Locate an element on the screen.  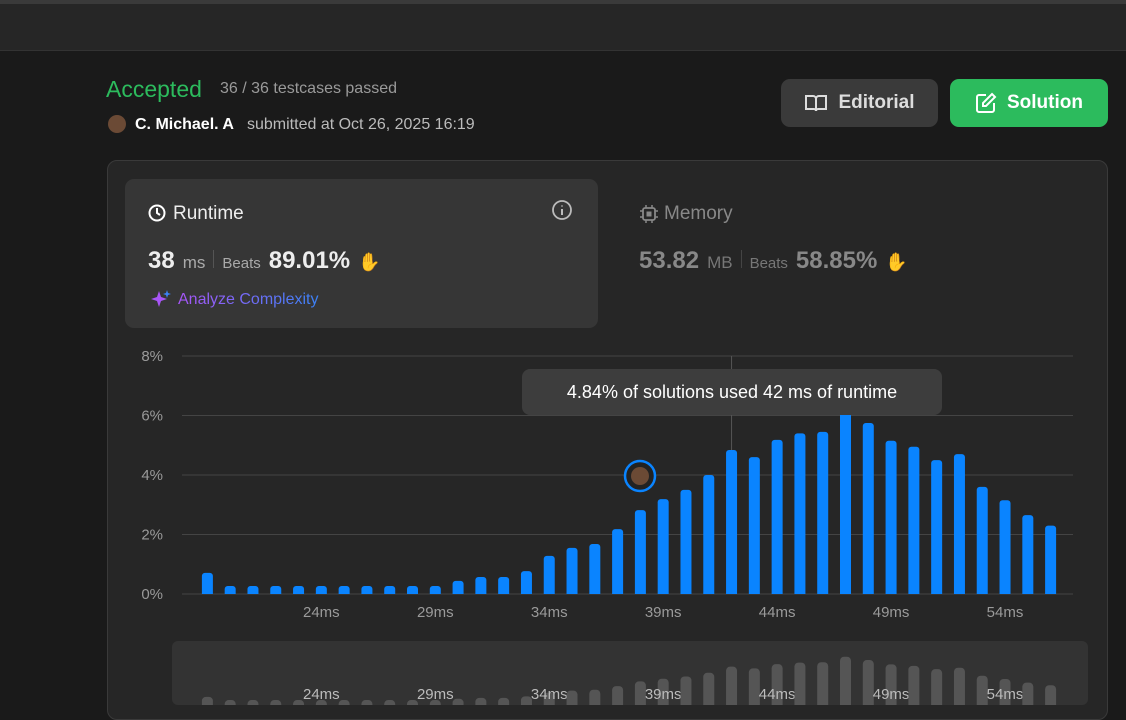
solution-button: Solution is located at coordinates (1029, 103).